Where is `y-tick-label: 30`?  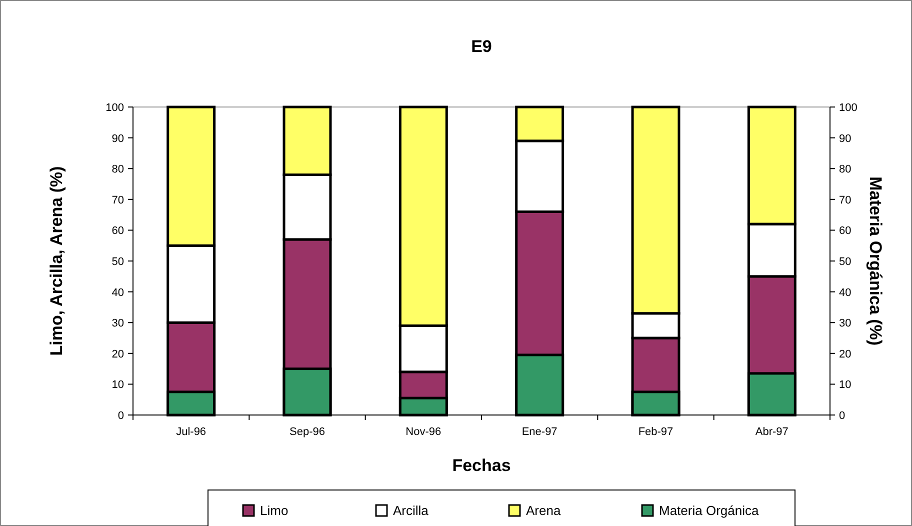 y-tick-label: 30 is located at coordinates (118, 324).